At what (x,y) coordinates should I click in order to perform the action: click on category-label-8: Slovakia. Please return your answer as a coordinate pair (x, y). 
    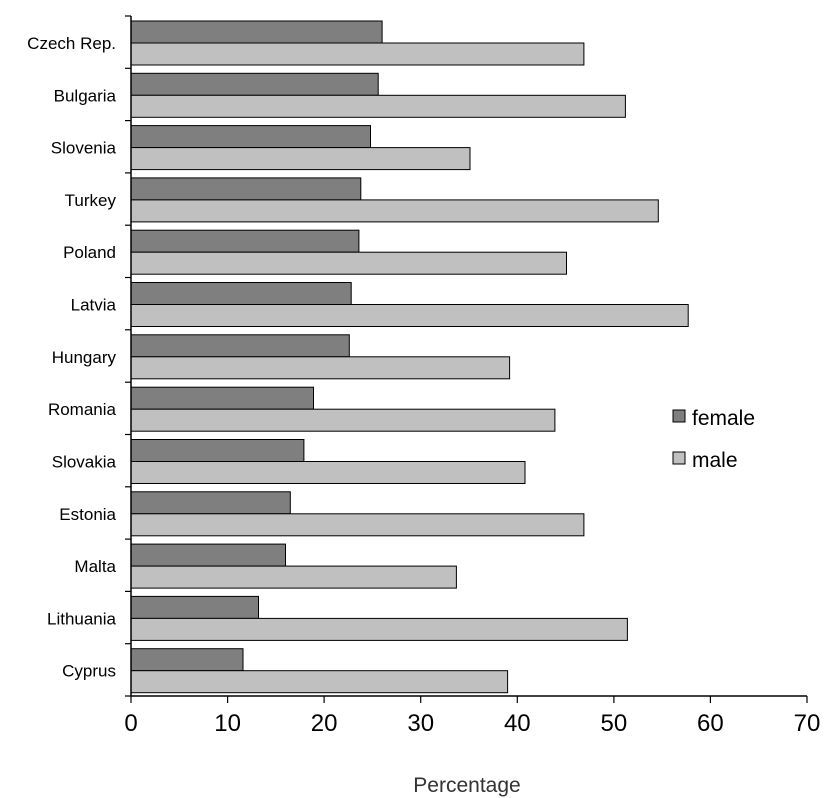
    Looking at the image, I should click on (84, 462).